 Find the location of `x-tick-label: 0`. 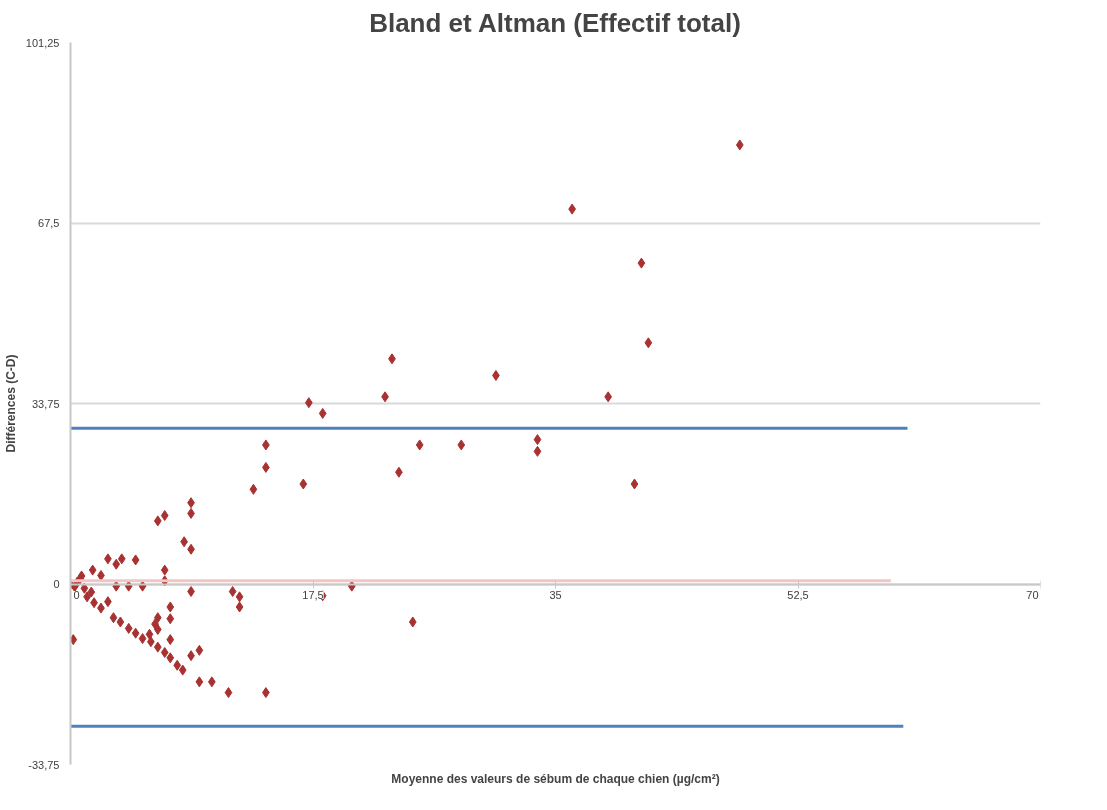

x-tick-label: 0 is located at coordinates (76, 595).